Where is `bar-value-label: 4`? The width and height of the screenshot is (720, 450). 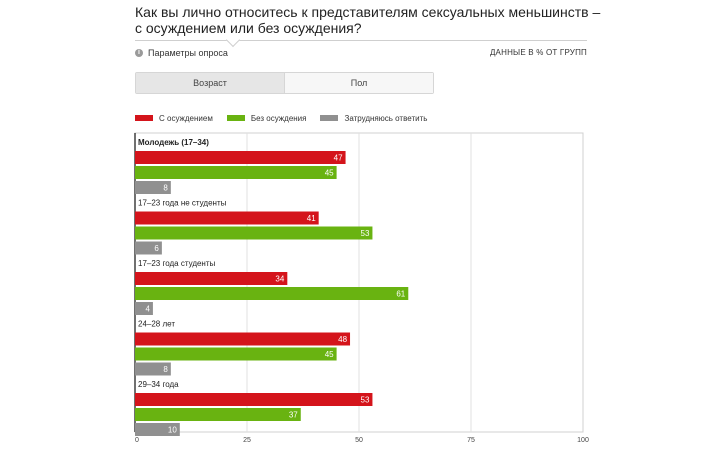 bar-value-label: 4 is located at coordinates (147, 309).